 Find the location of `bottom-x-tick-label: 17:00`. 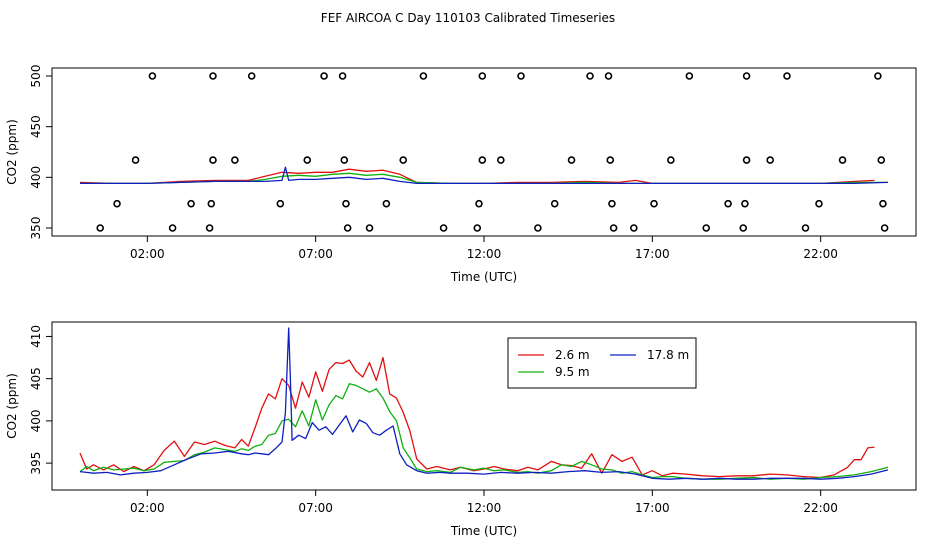

bottom-x-tick-label: 17:00 is located at coordinates (652, 508).